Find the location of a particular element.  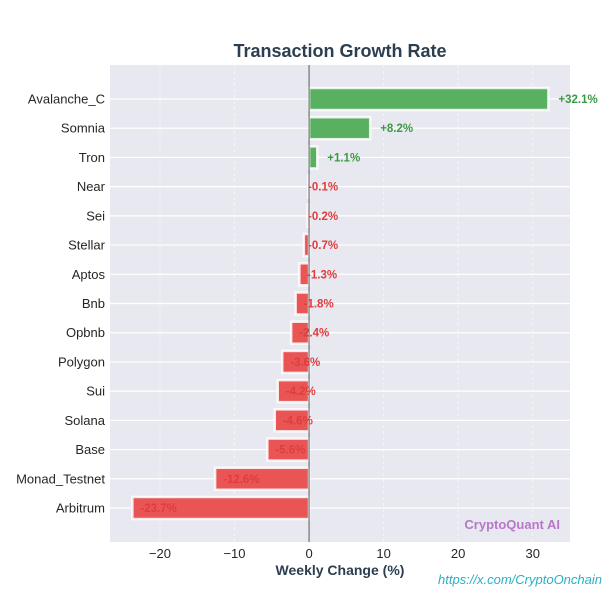

chart-title: Transaction Growth Rate is located at coordinates (339, 51).